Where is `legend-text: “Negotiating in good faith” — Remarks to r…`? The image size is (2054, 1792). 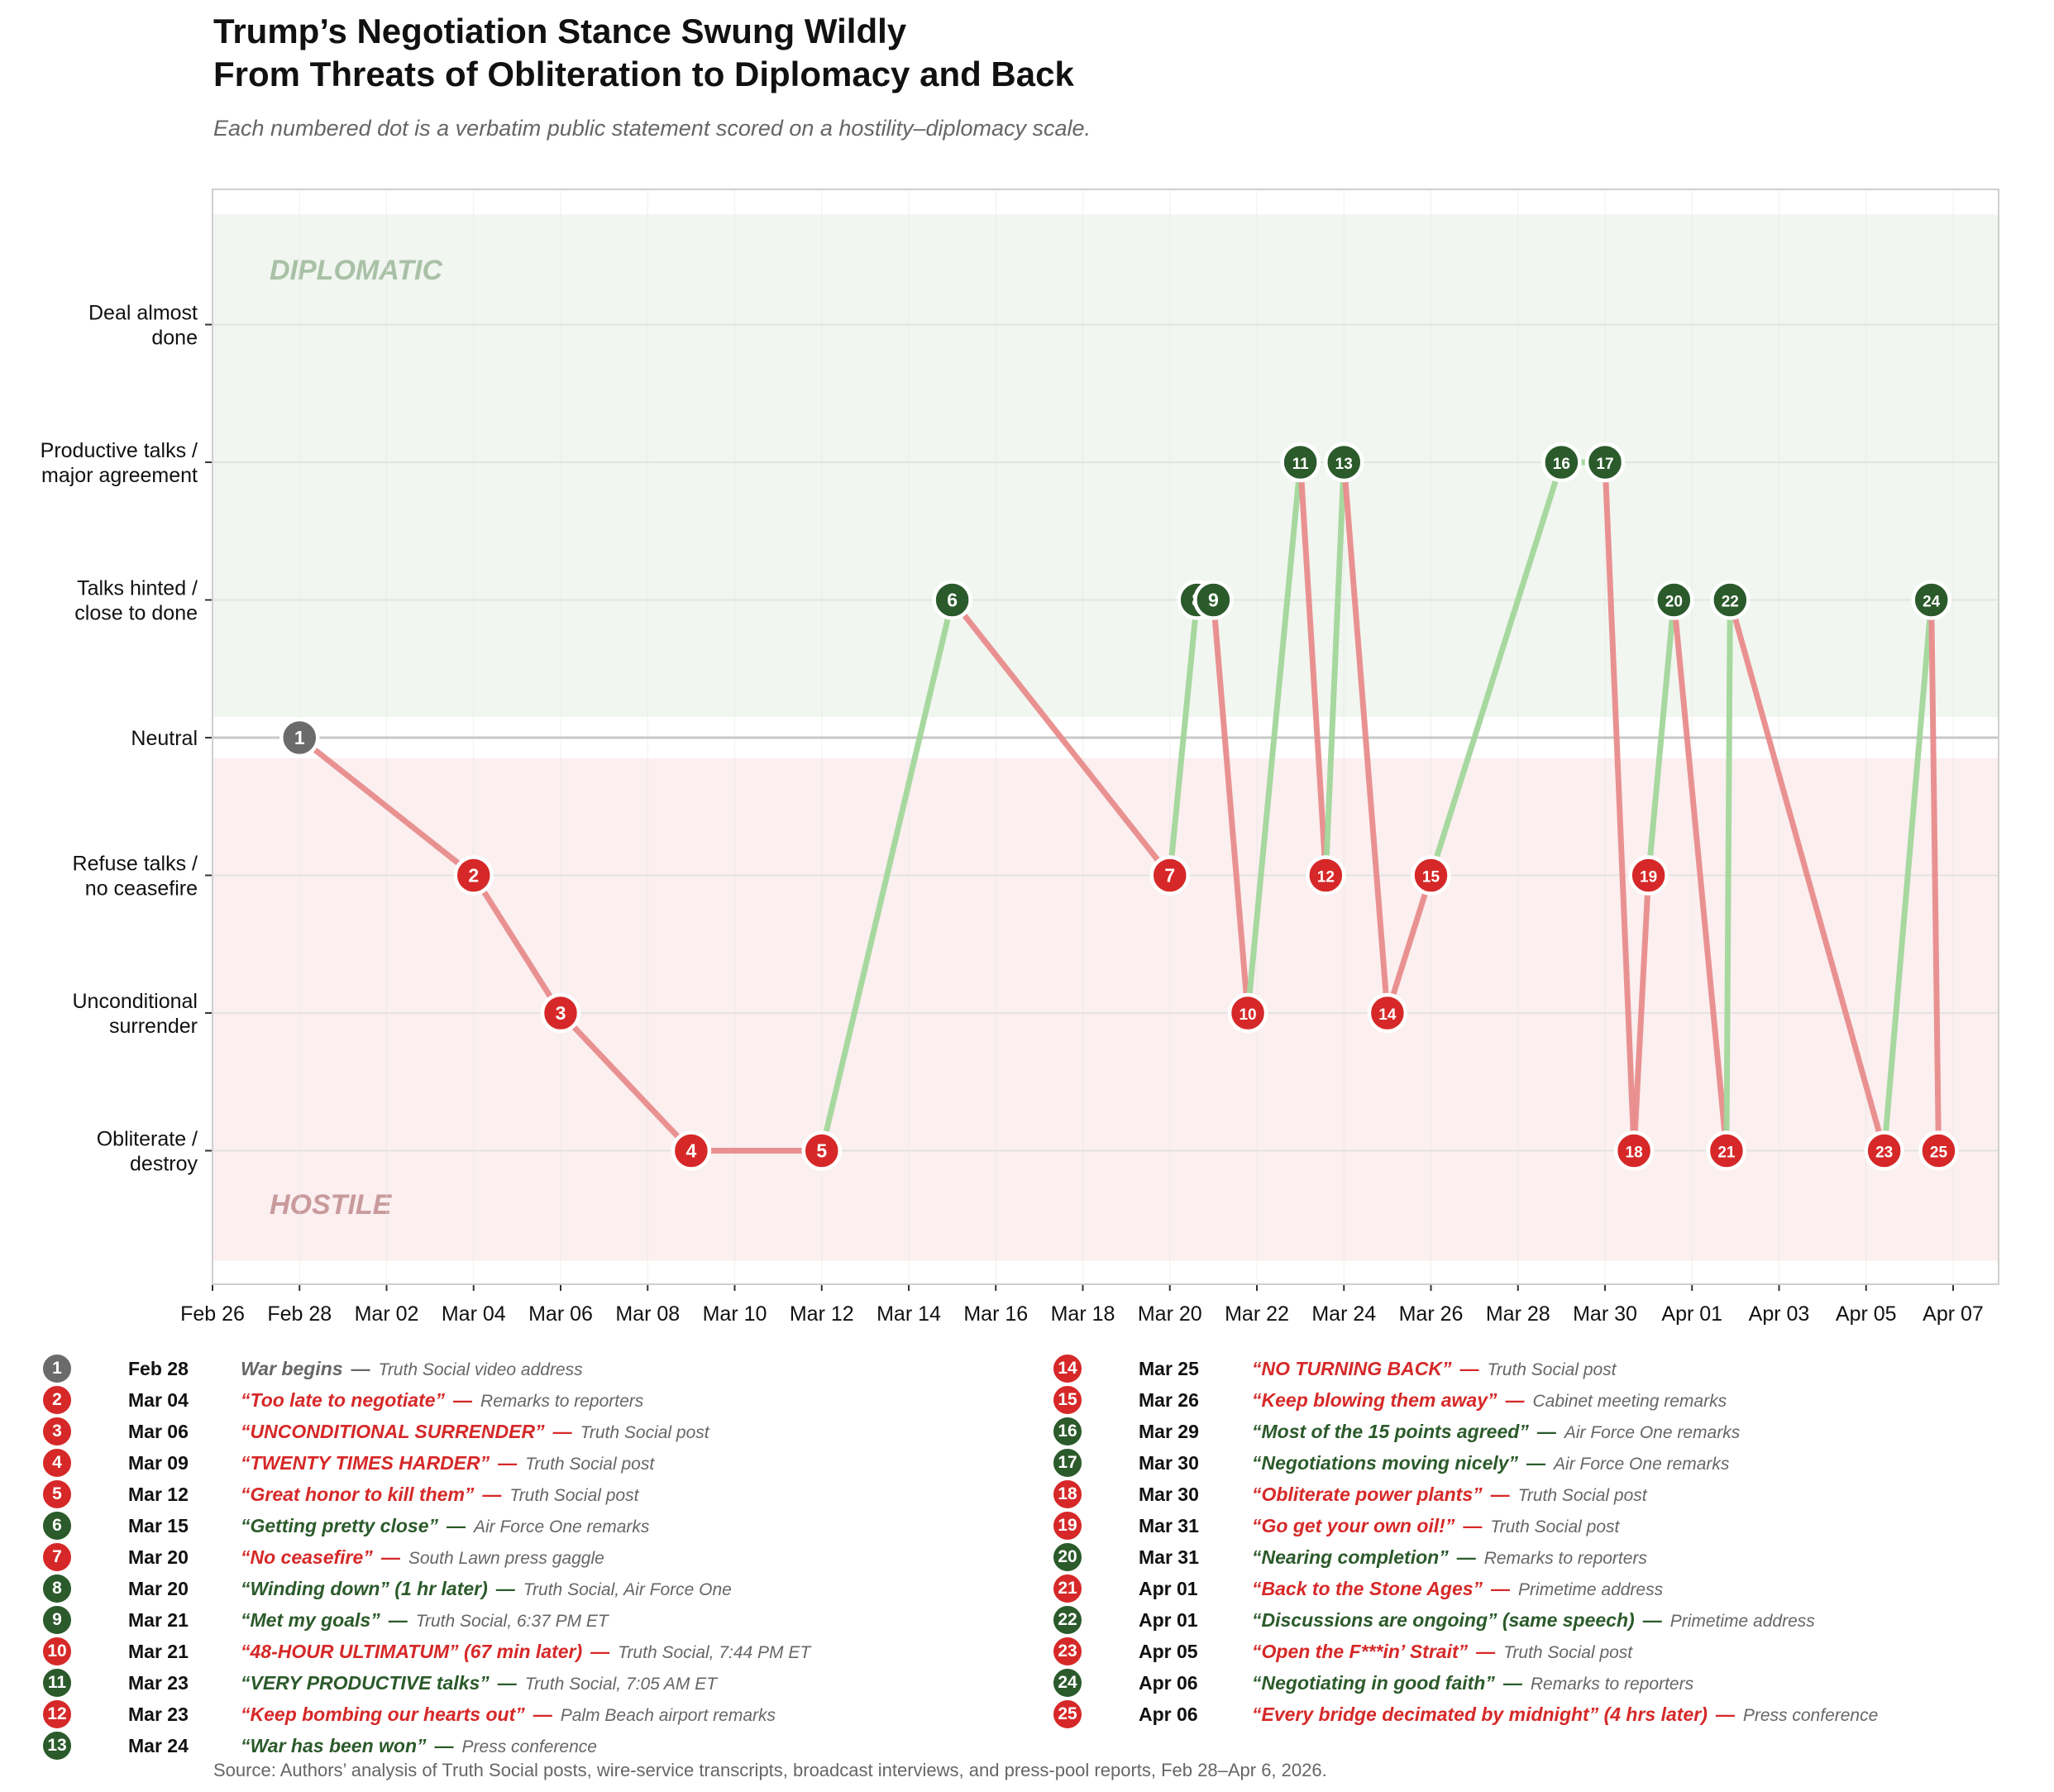 legend-text: “Negotiating in good faith” — Remarks to r… is located at coordinates (1472, 1683).